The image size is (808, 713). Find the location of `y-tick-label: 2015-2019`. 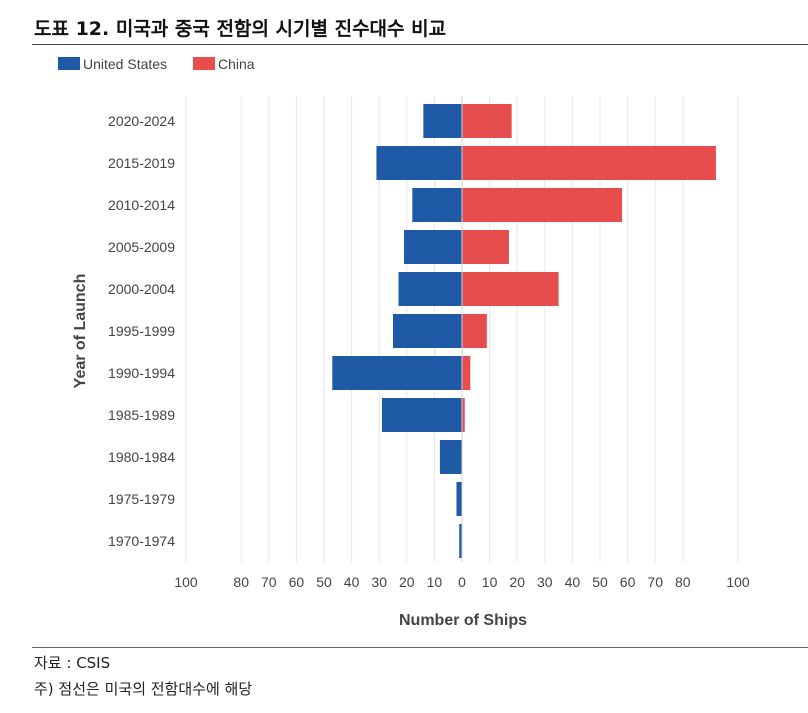

y-tick-label: 2015-2019 is located at coordinates (141, 163).